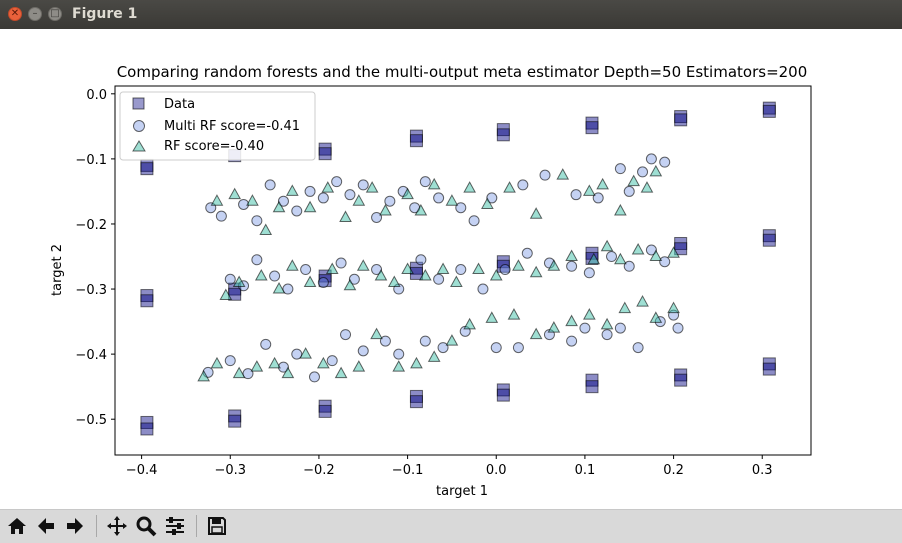  What do you see at coordinates (319, 470) in the screenshot?
I see `x-tick-label: −0.2` at bounding box center [319, 470].